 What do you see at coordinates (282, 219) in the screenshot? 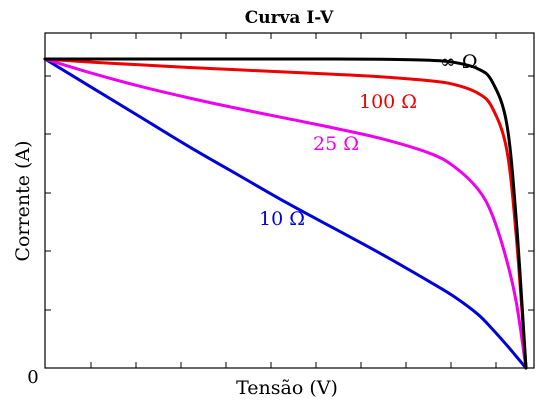
I see `series-label-10: 10 Ω` at bounding box center [282, 219].